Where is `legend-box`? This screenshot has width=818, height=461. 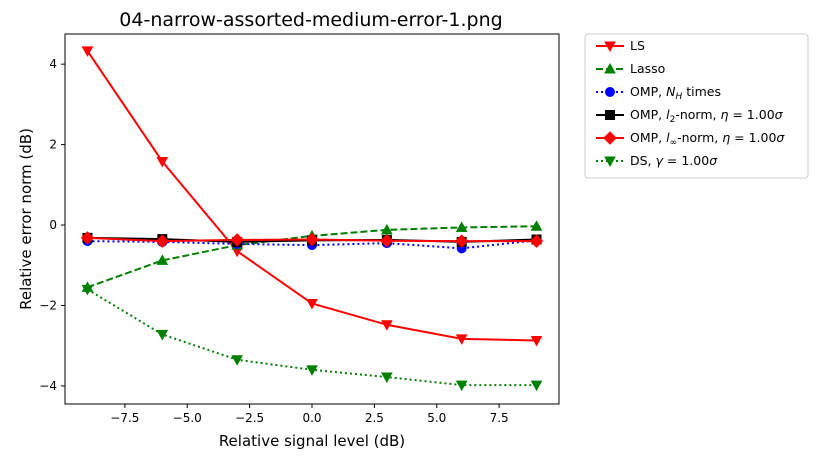
legend-box is located at coordinates (696, 106).